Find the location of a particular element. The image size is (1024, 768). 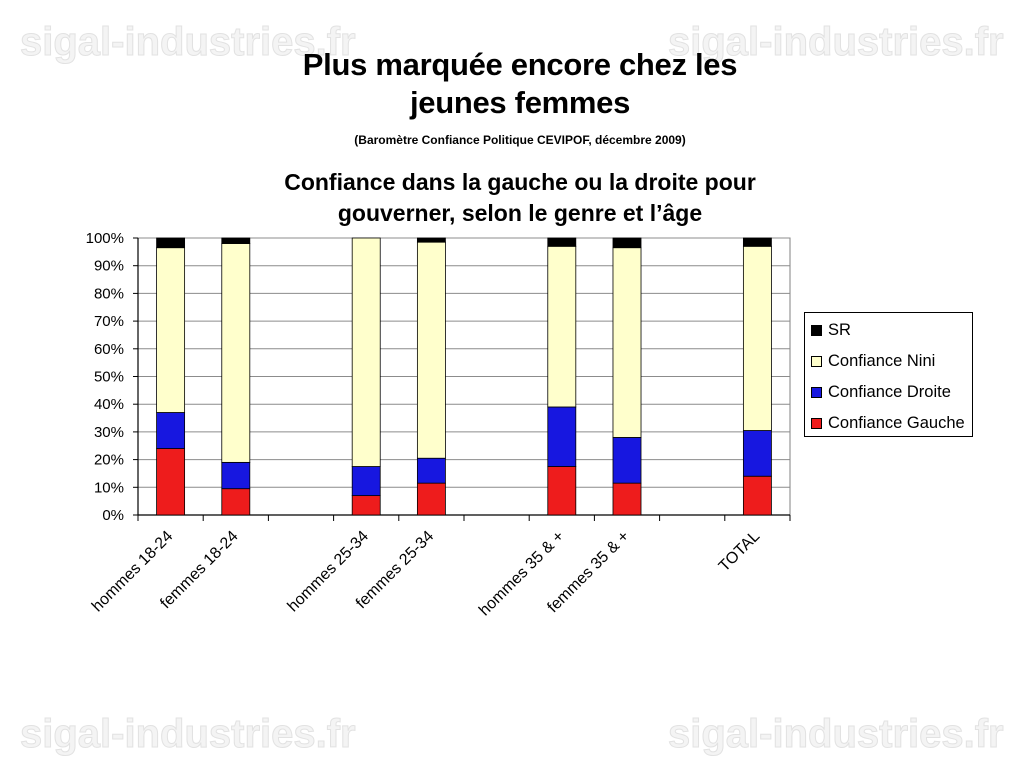

y-tick-label: 30% is located at coordinates (109, 432).